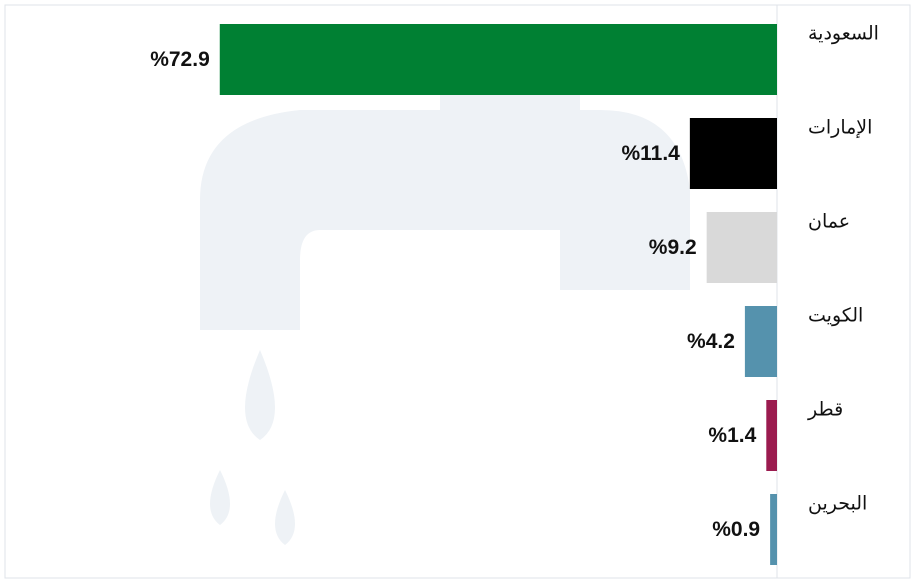  I want to click on category-label: البحرين, so click(837, 504).